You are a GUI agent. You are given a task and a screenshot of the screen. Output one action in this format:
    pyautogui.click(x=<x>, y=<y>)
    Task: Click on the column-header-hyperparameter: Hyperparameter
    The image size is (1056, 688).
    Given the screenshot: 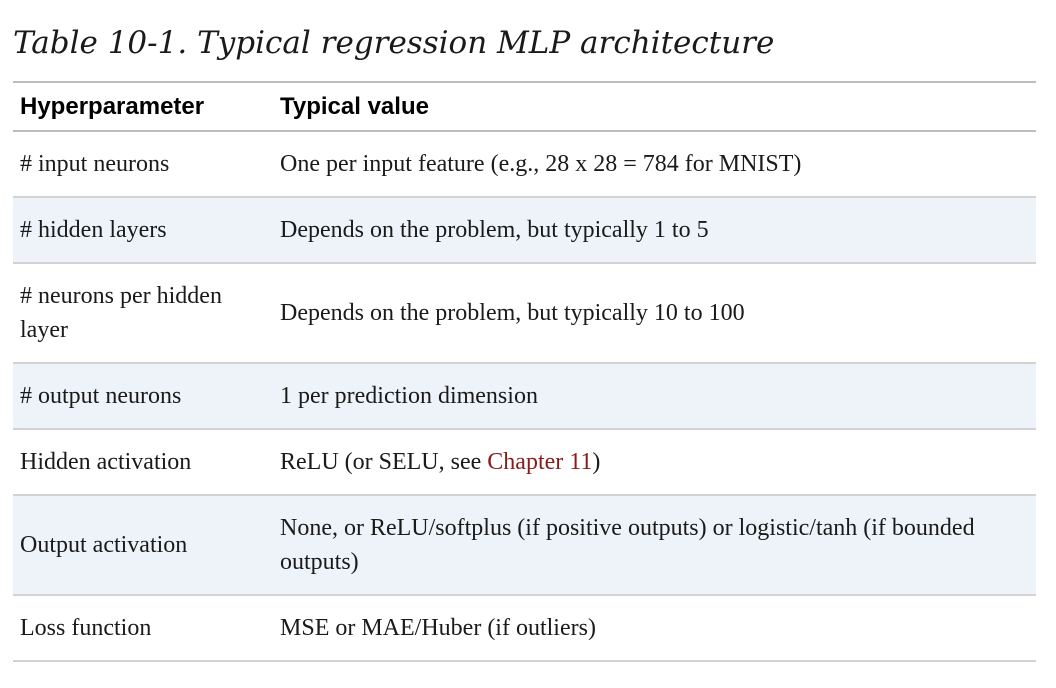 What is the action you would take?
    pyautogui.click(x=143, y=106)
    